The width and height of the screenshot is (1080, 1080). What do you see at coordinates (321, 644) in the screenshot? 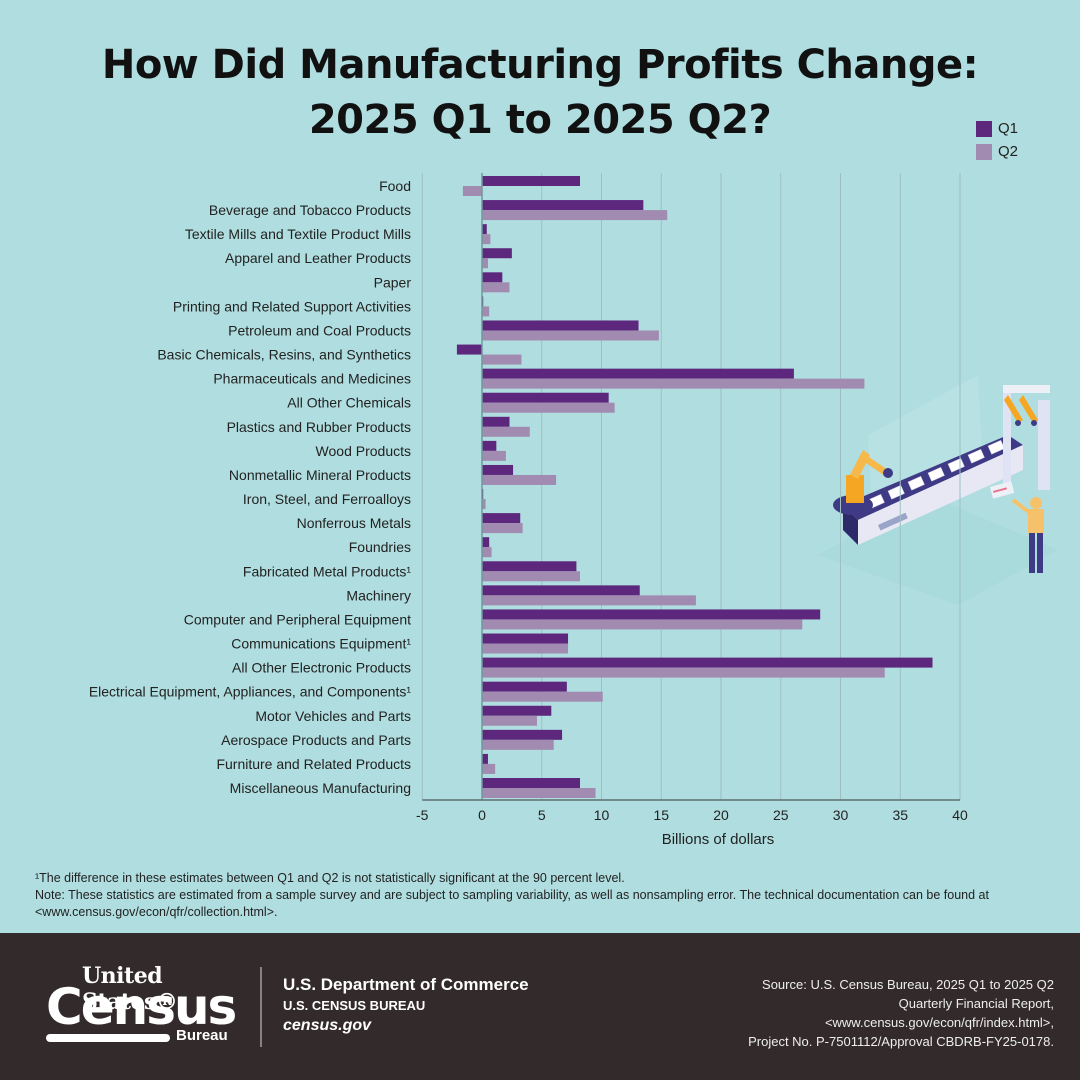
I see `category-label: Communications Equipment¹` at bounding box center [321, 644].